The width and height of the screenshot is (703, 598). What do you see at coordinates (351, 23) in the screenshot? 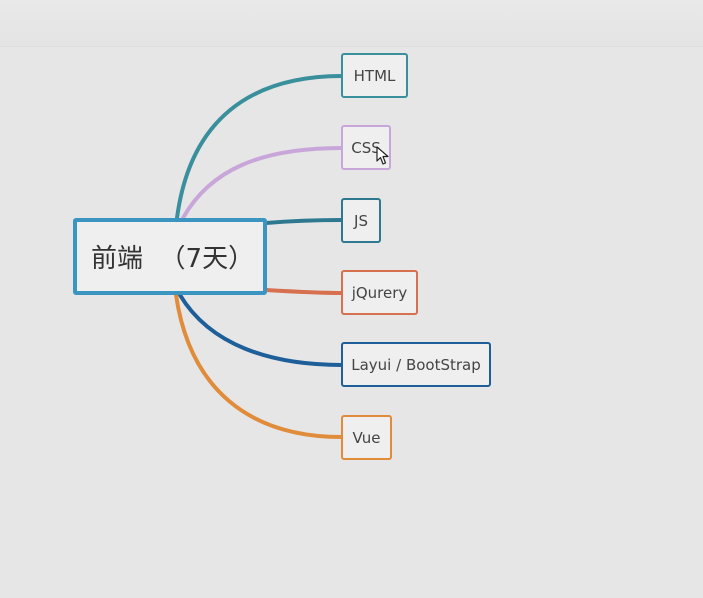
I see `toolbar-area` at bounding box center [351, 23].